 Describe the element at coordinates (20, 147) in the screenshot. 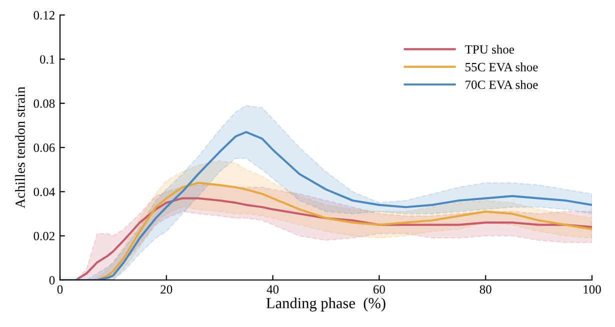

I see `y-axis-title: Achilles tendon strain` at that location.